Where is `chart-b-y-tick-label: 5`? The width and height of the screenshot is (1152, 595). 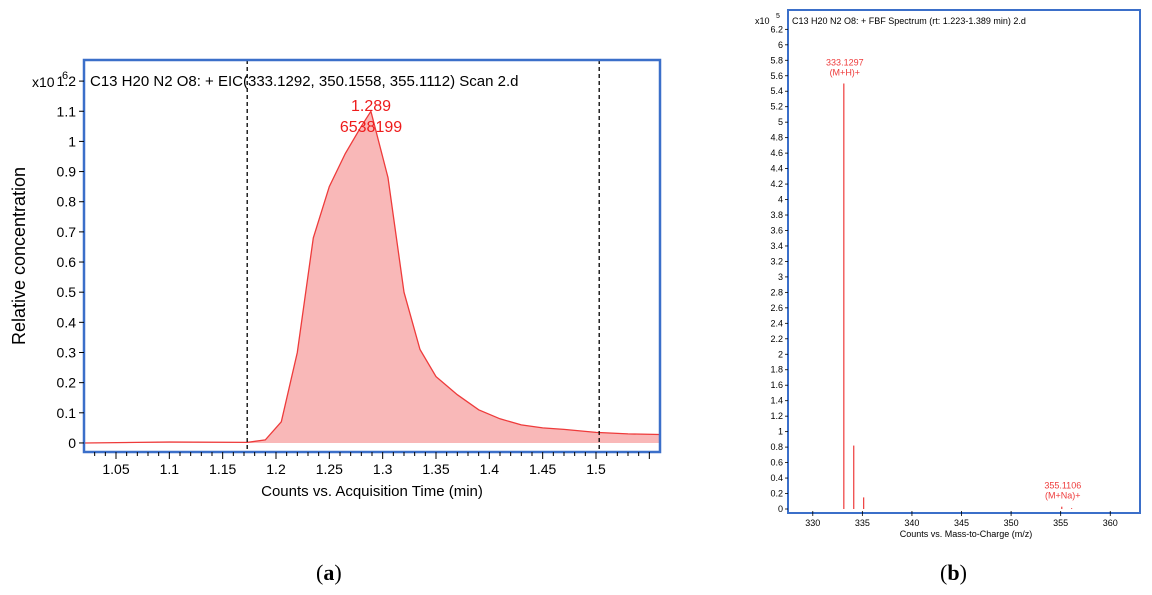 chart-b-y-tick-label: 5 is located at coordinates (780, 122).